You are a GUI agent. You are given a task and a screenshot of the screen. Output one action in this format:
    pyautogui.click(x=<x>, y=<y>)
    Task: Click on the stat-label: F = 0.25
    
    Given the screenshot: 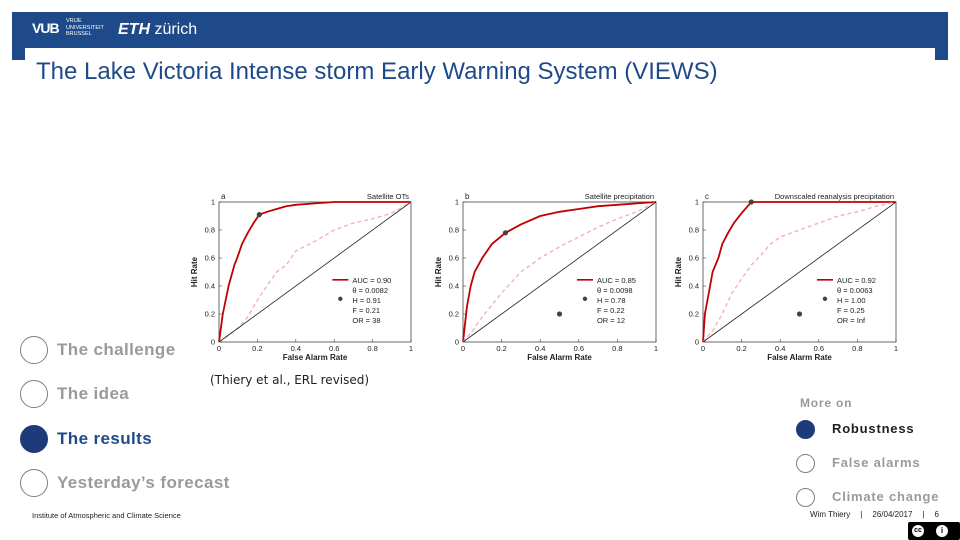 What is the action you would take?
    pyautogui.click(x=851, y=310)
    